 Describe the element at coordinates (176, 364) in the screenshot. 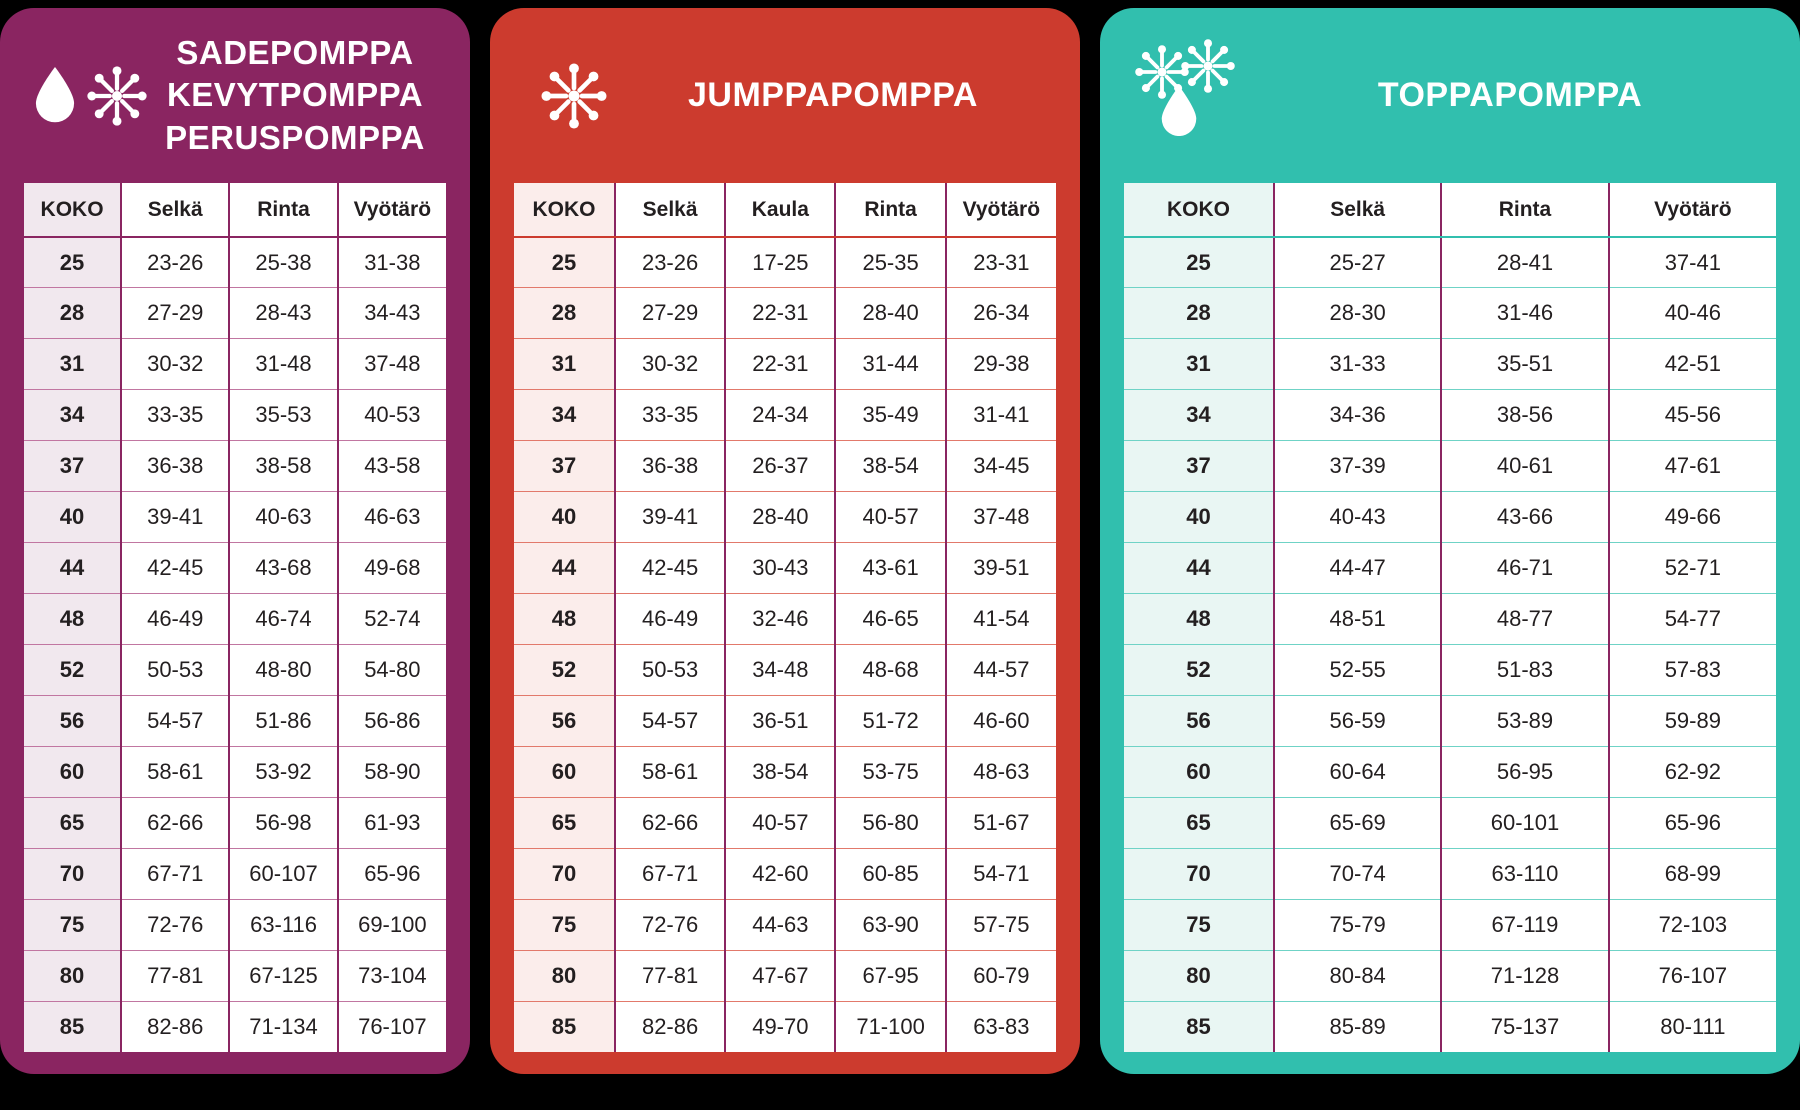

I see `measurement-cell: 30-32` at that location.